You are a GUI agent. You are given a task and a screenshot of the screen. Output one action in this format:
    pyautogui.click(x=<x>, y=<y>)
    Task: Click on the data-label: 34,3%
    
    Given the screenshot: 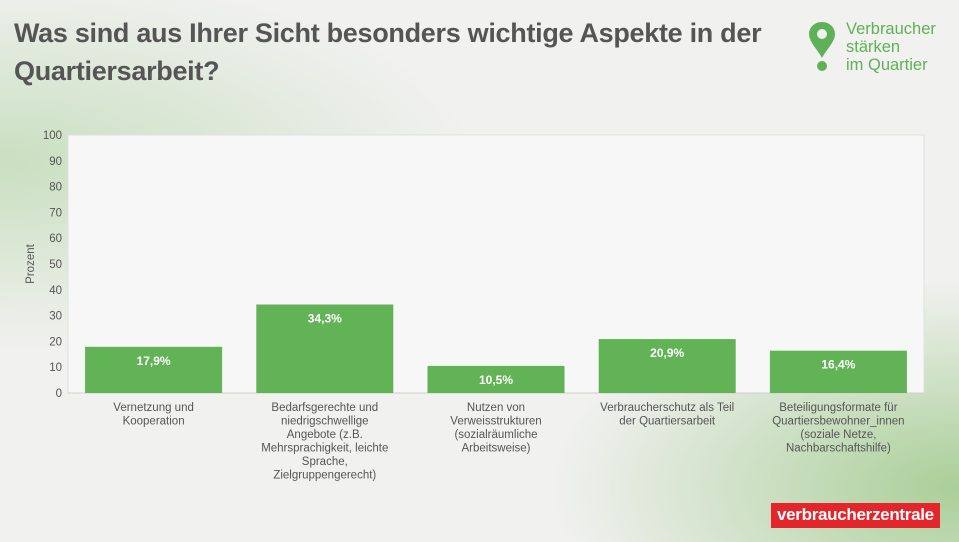 What is the action you would take?
    pyautogui.click(x=325, y=319)
    